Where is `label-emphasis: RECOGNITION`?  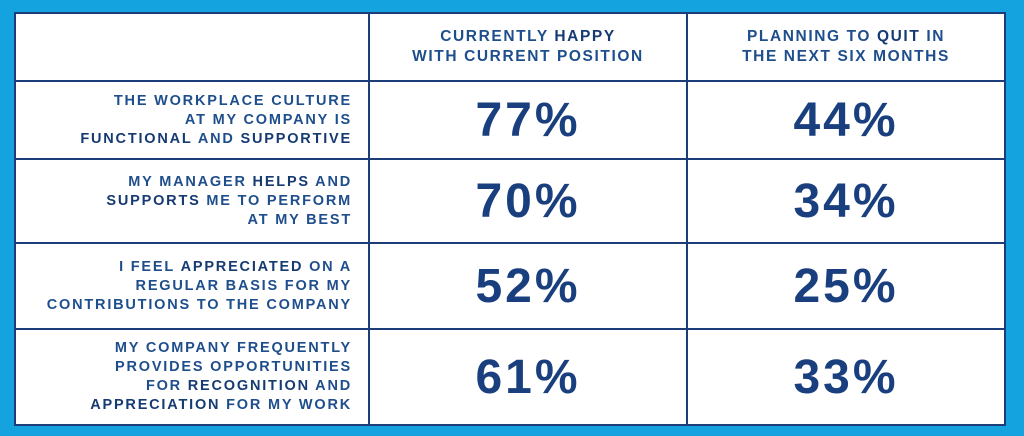
label-emphasis: RECOGNITION is located at coordinates (248, 386).